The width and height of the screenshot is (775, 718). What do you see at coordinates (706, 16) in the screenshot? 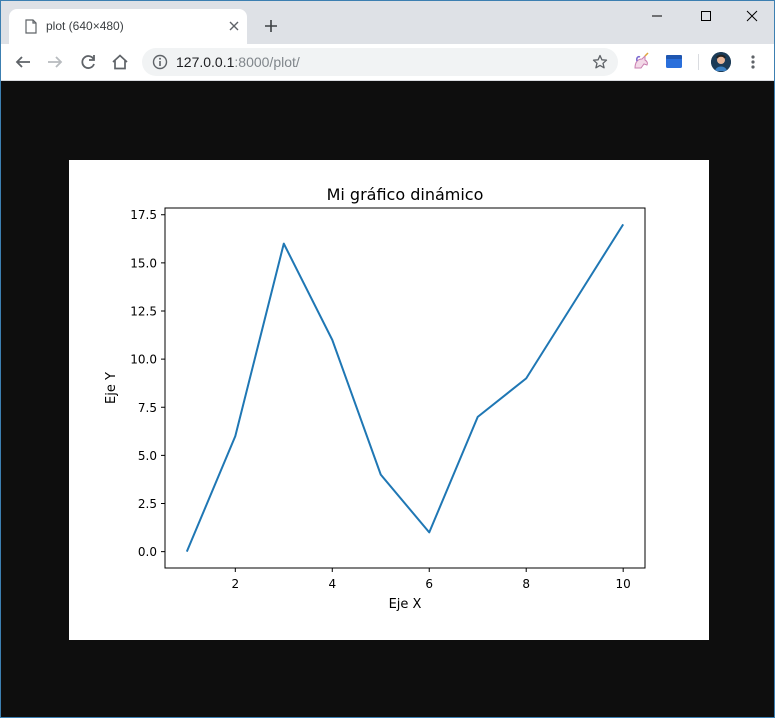
I see `maximize-icon` at bounding box center [706, 16].